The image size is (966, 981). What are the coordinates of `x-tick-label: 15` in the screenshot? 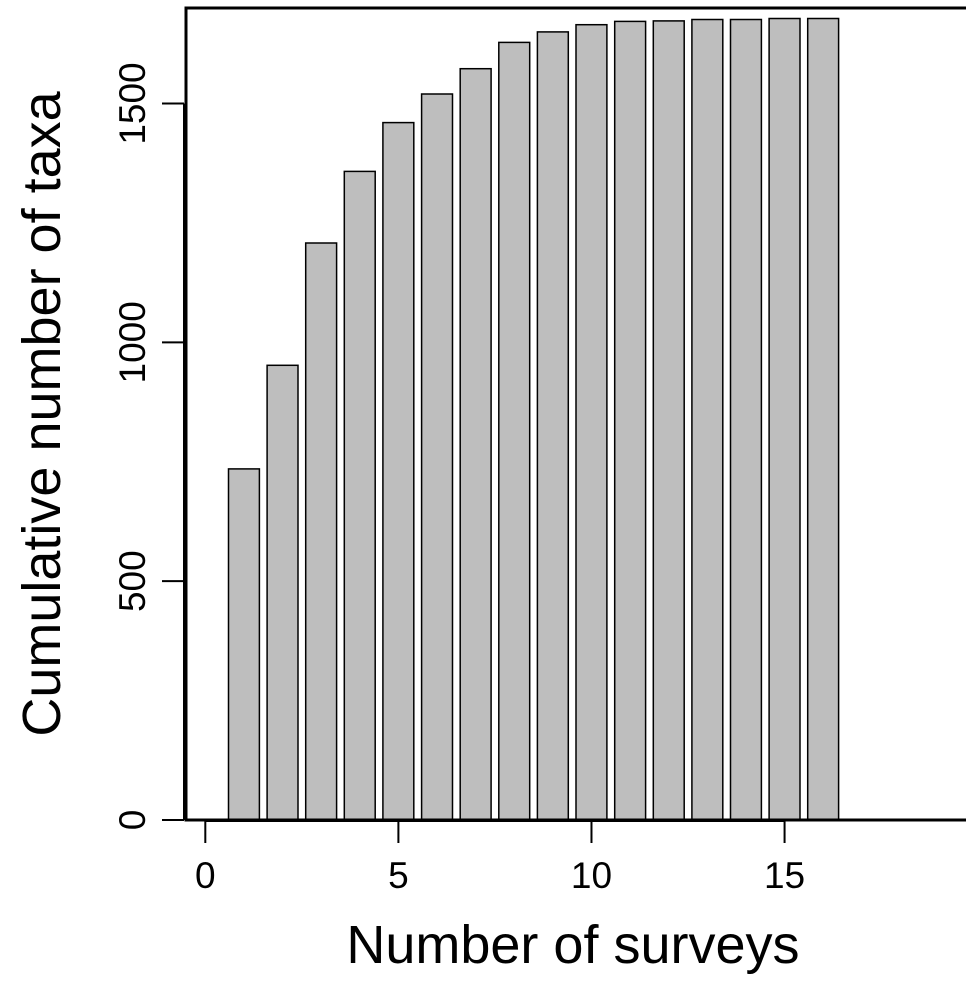 It's located at (784, 875).